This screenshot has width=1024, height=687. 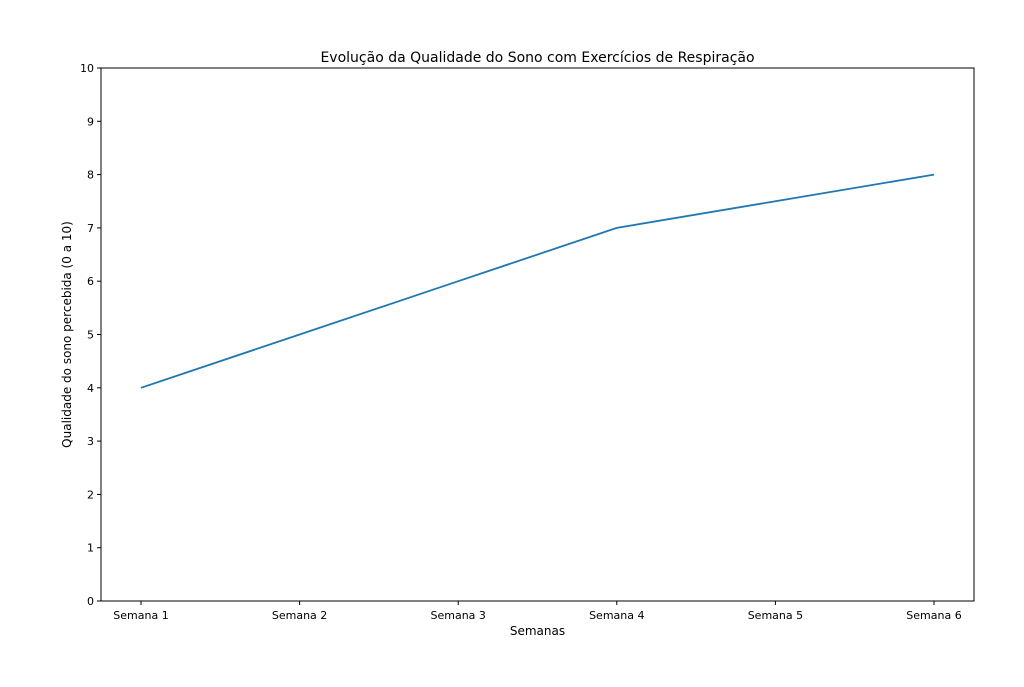 I want to click on y-tick-label: 7, so click(x=90, y=228).